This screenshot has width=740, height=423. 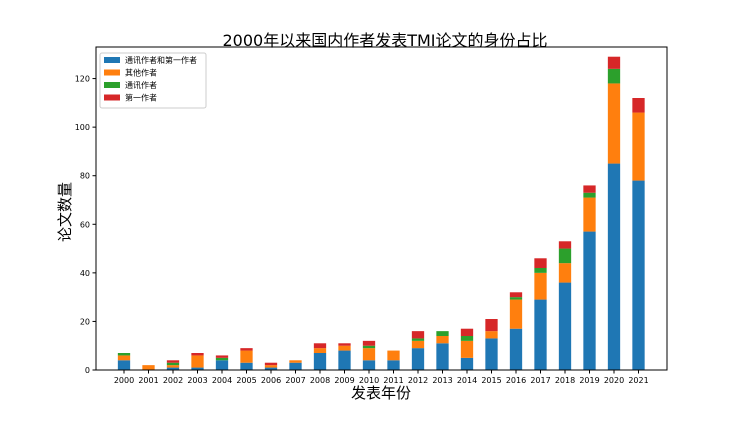 What do you see at coordinates (344, 380) in the screenshot?
I see `x-tick-label: 2009` at bounding box center [344, 380].